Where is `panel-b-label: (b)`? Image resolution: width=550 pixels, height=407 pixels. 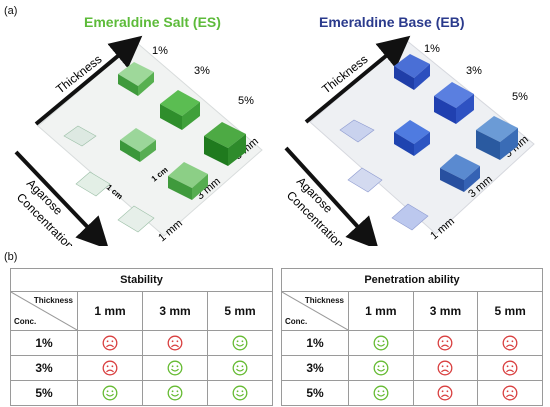
panel-b-label: (b) is located at coordinates (11, 257).